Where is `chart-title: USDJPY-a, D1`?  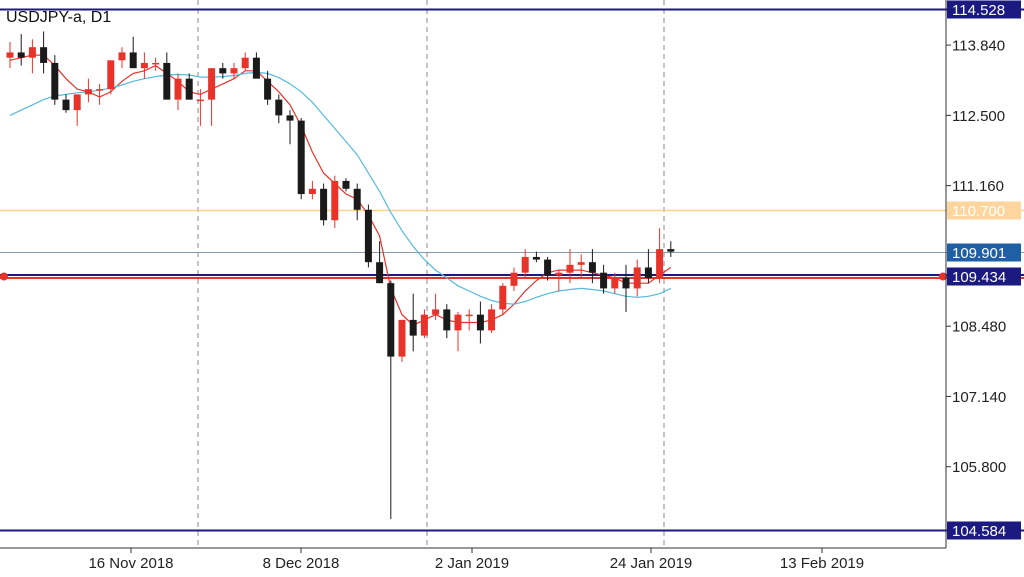
chart-title: USDJPY-a, D1 is located at coordinates (58, 17).